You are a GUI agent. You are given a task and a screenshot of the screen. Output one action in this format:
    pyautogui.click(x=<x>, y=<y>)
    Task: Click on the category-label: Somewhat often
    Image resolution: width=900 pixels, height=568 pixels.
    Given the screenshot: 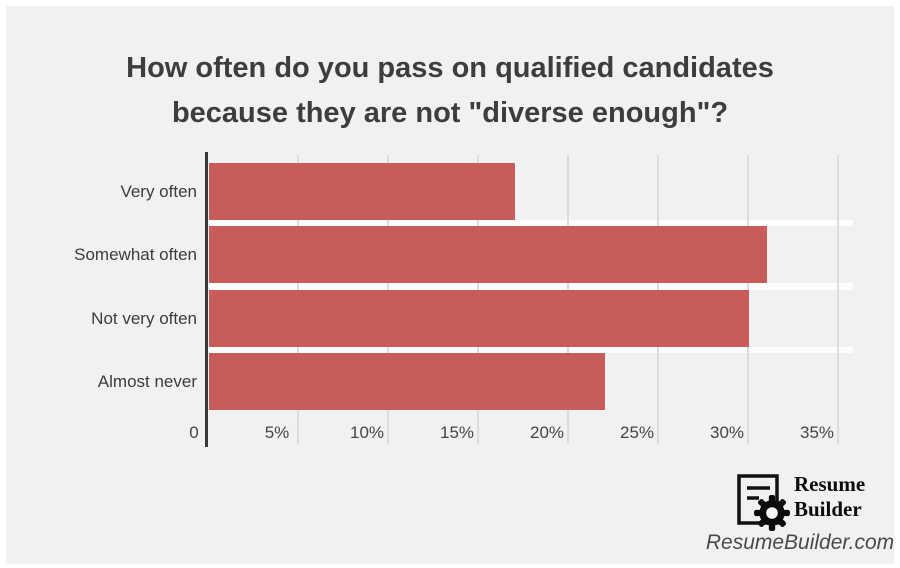 What is the action you would take?
    pyautogui.click(x=135, y=254)
    